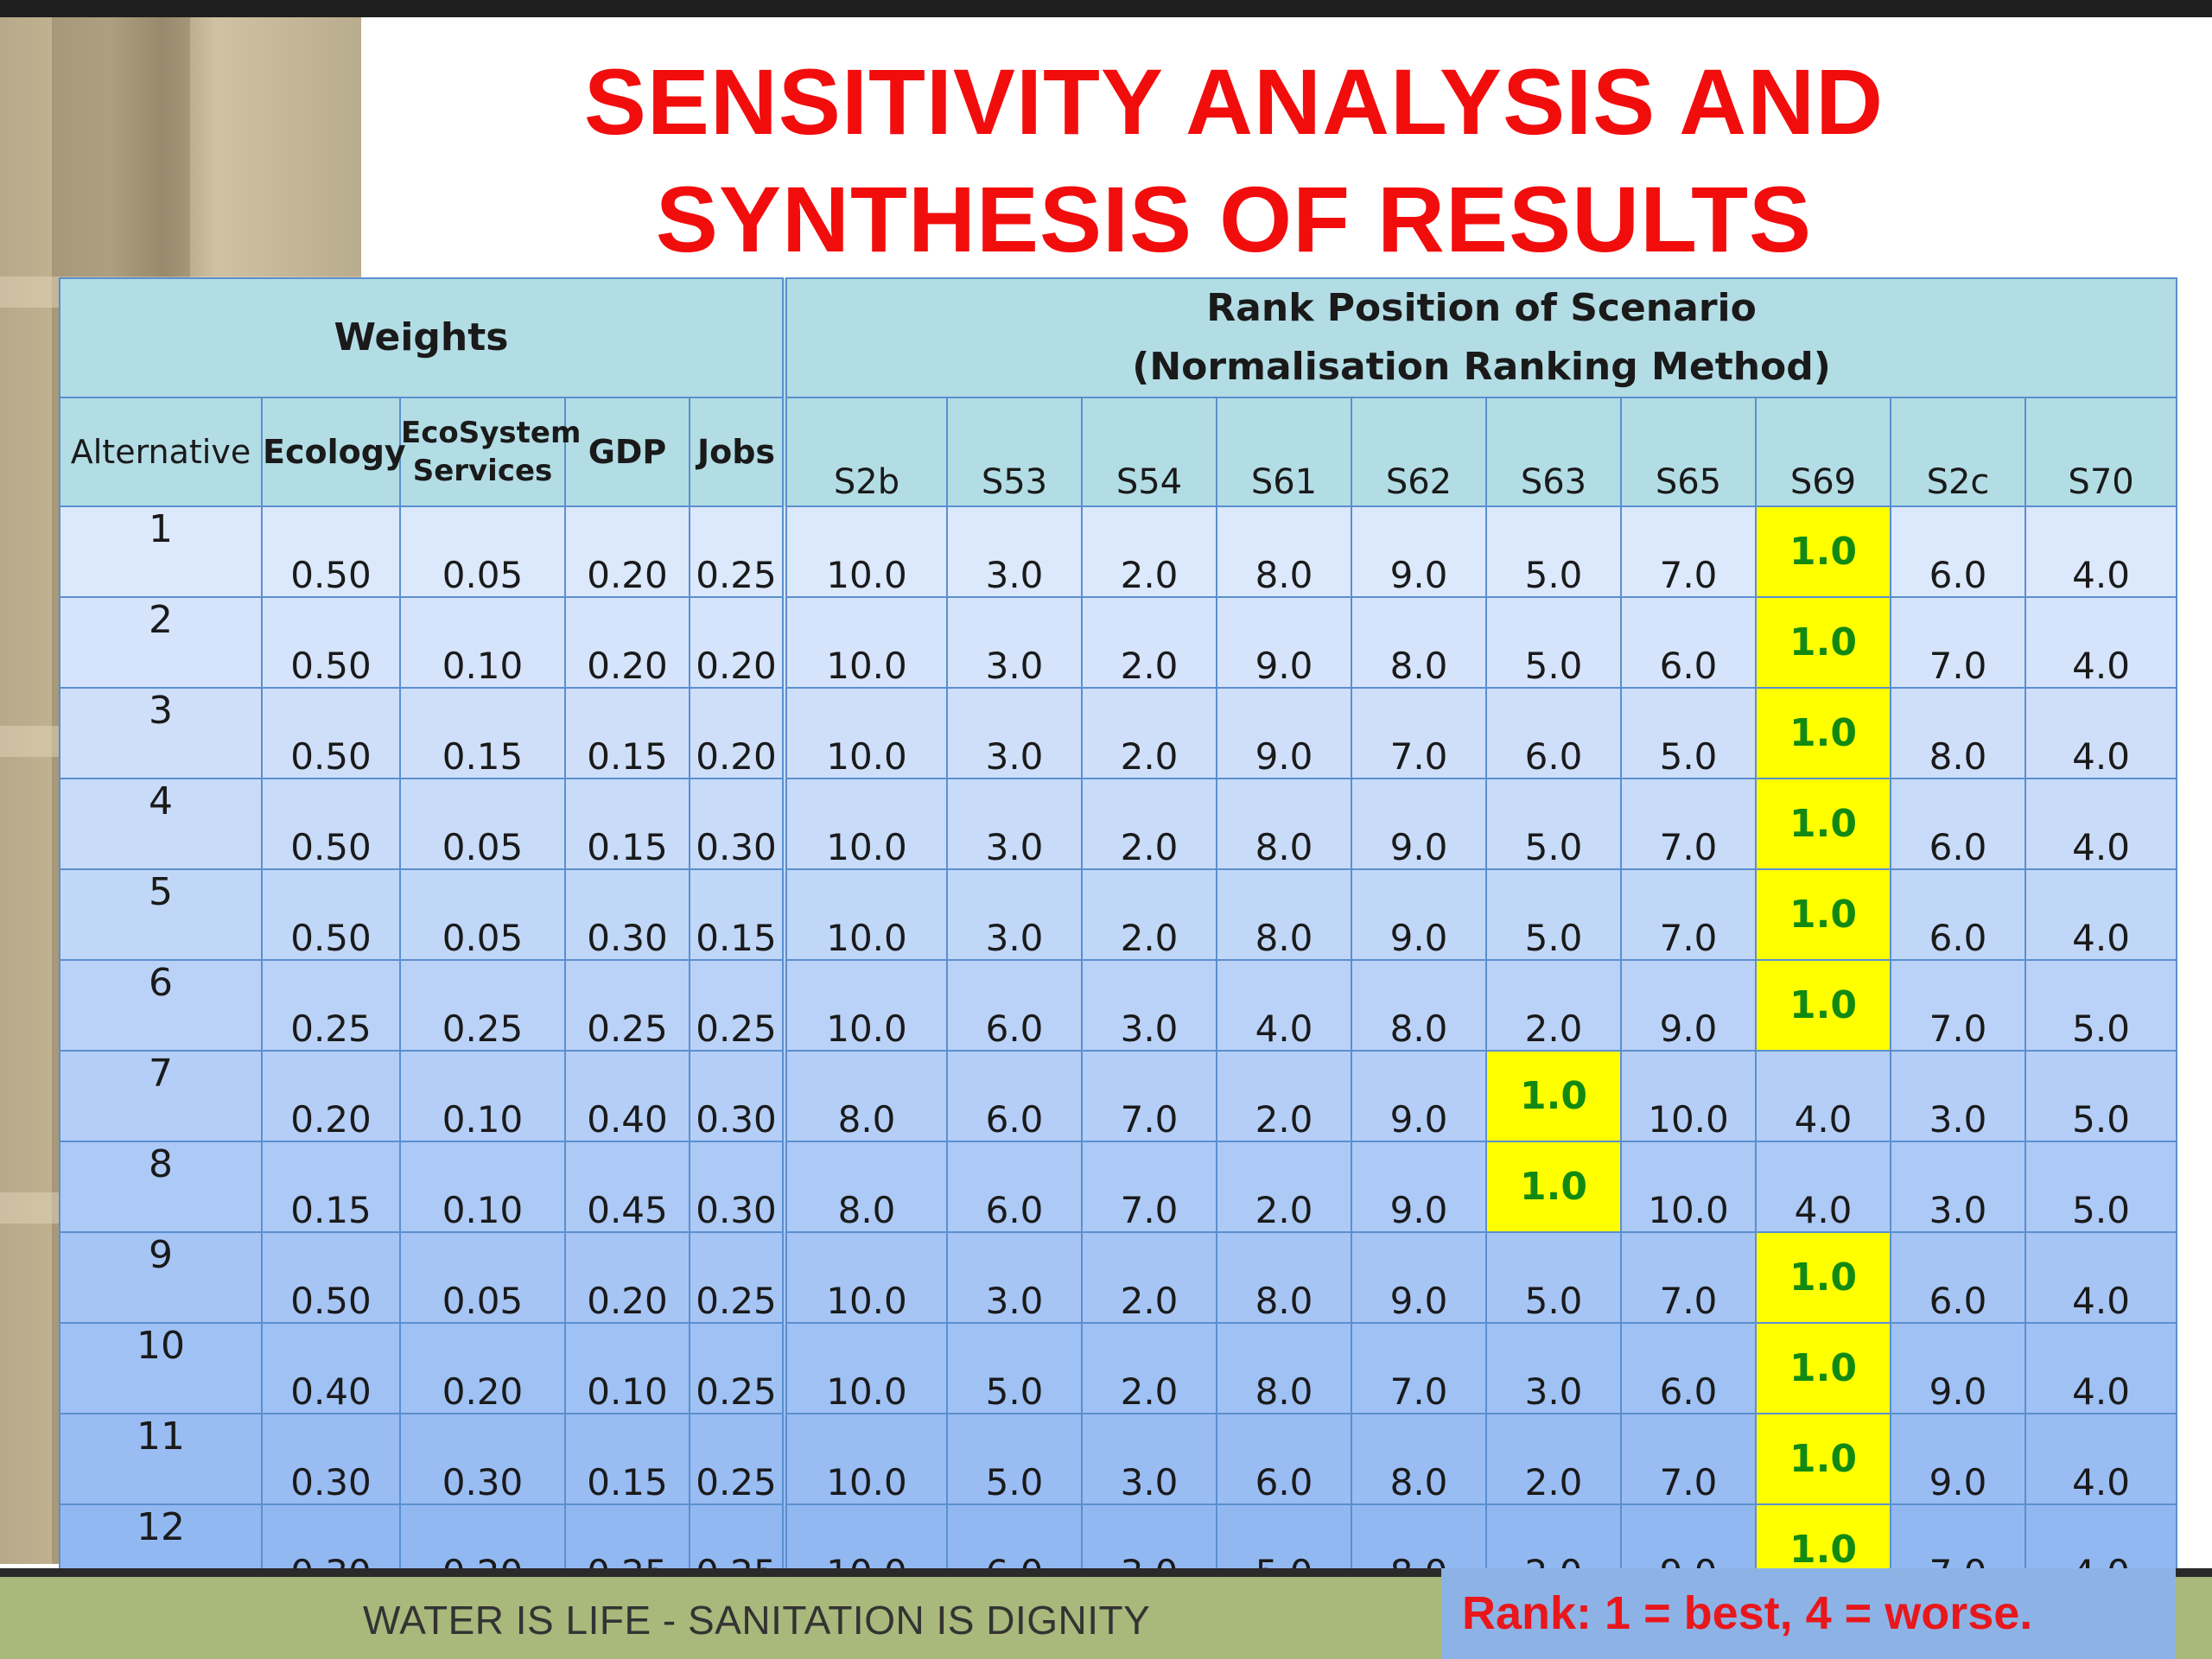  What do you see at coordinates (1234, 101) in the screenshot?
I see `title-line-1: SENSITIVITY ANALYSIS AND` at bounding box center [1234, 101].